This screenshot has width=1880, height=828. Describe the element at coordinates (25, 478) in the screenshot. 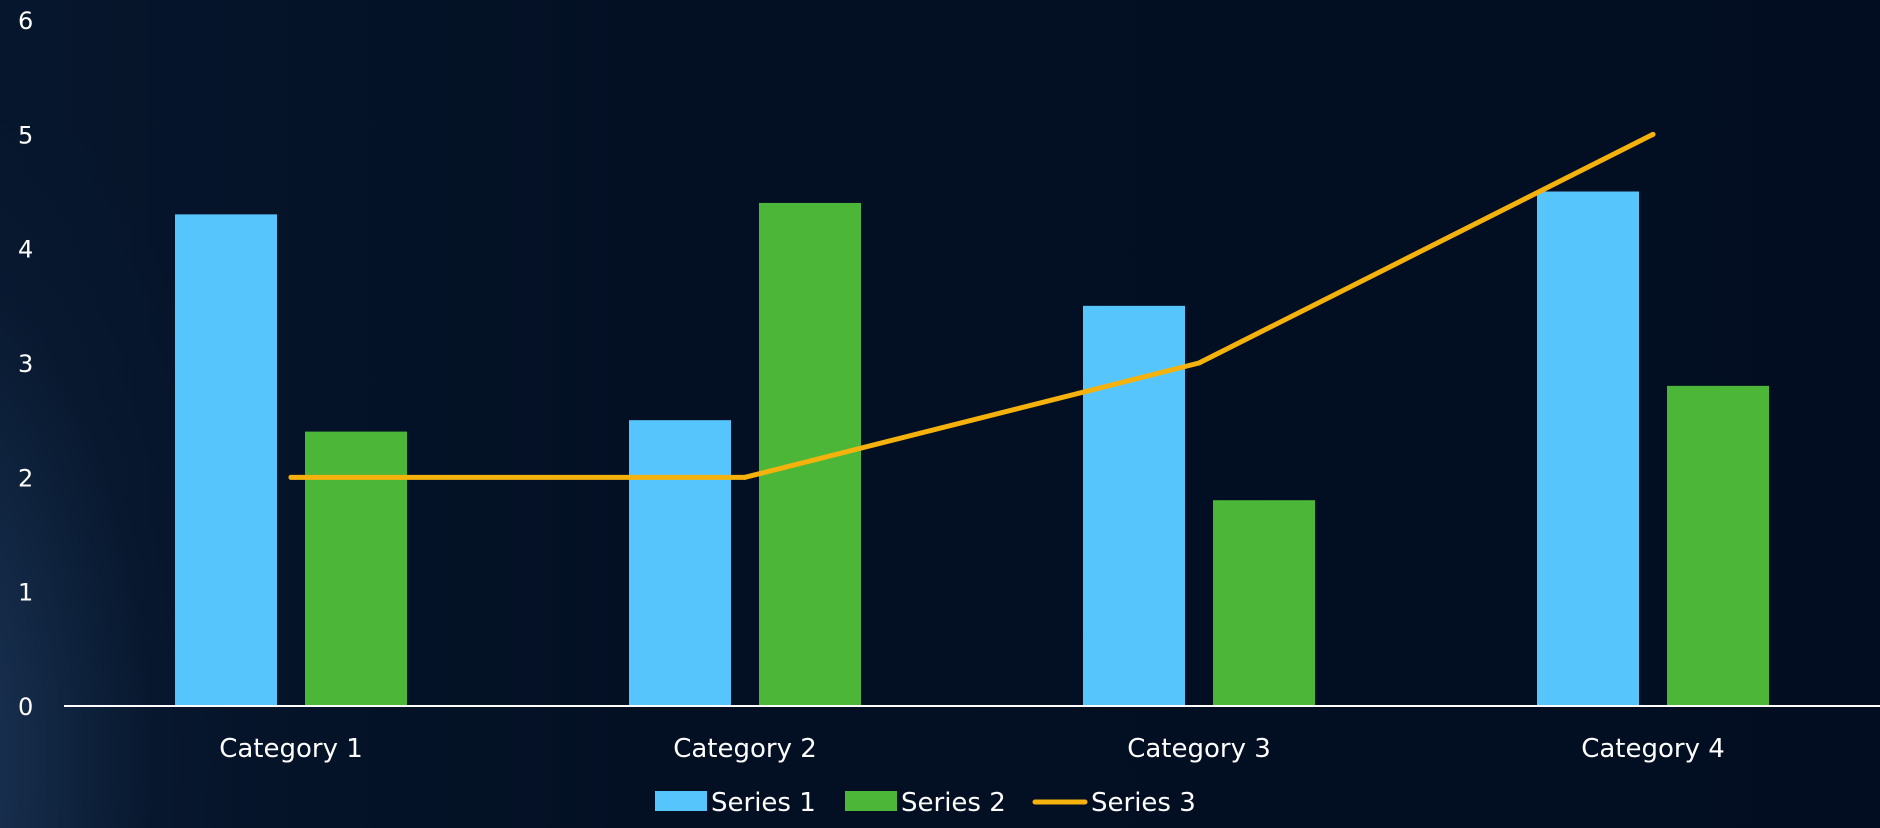

I see `y-tick-label: 2` at that location.